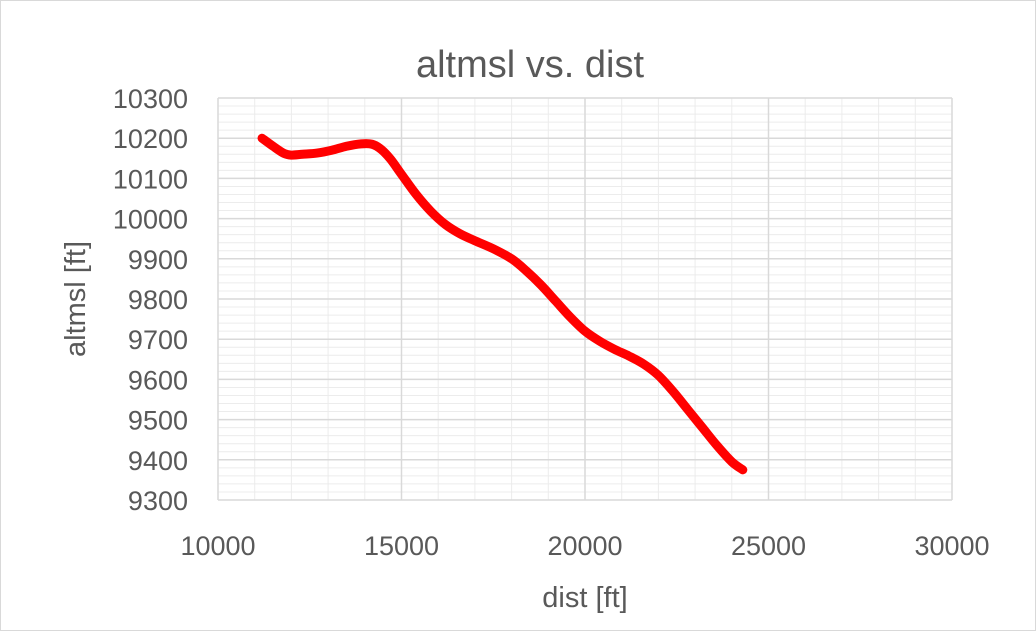 The image size is (1036, 631). Describe the element at coordinates (158, 340) in the screenshot. I see `y-tick-label: 9700` at that location.